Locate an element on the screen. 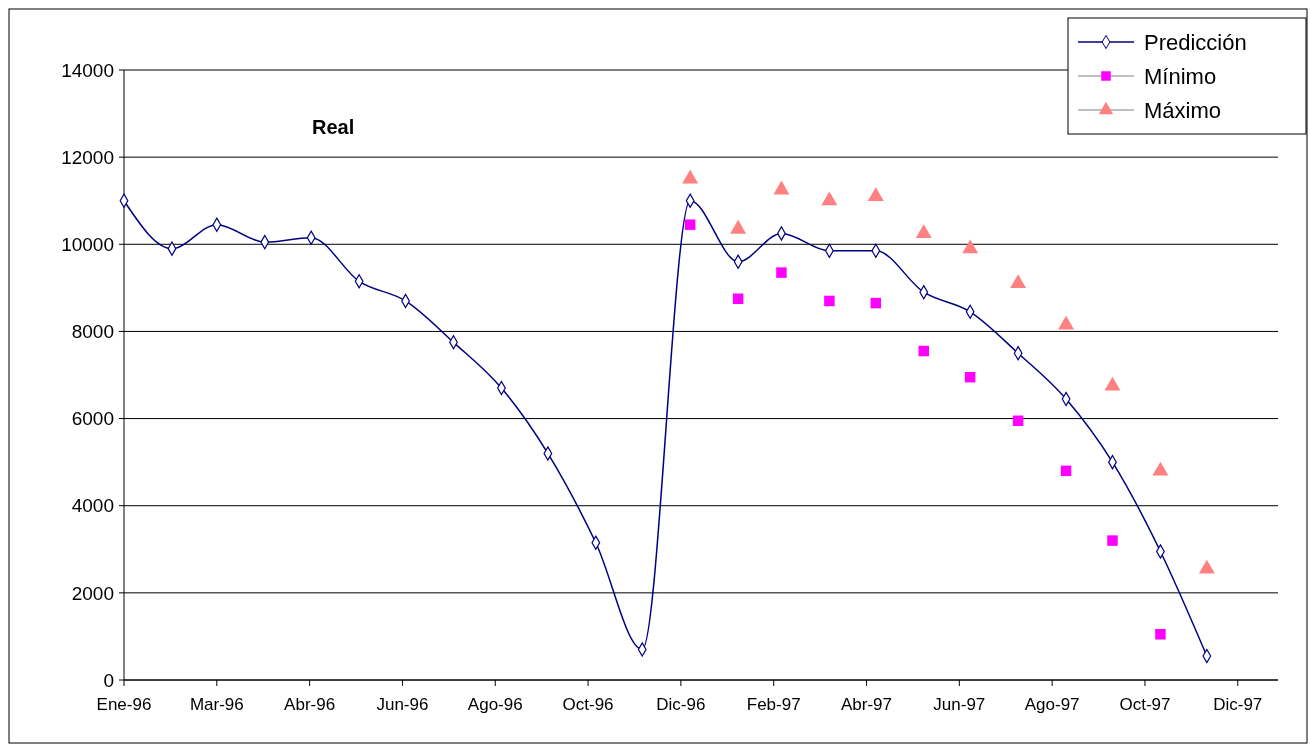 Image resolution: width=1310 pixels, height=746 pixels. x-tick-label: Ago-97 is located at coordinates (1052, 704).